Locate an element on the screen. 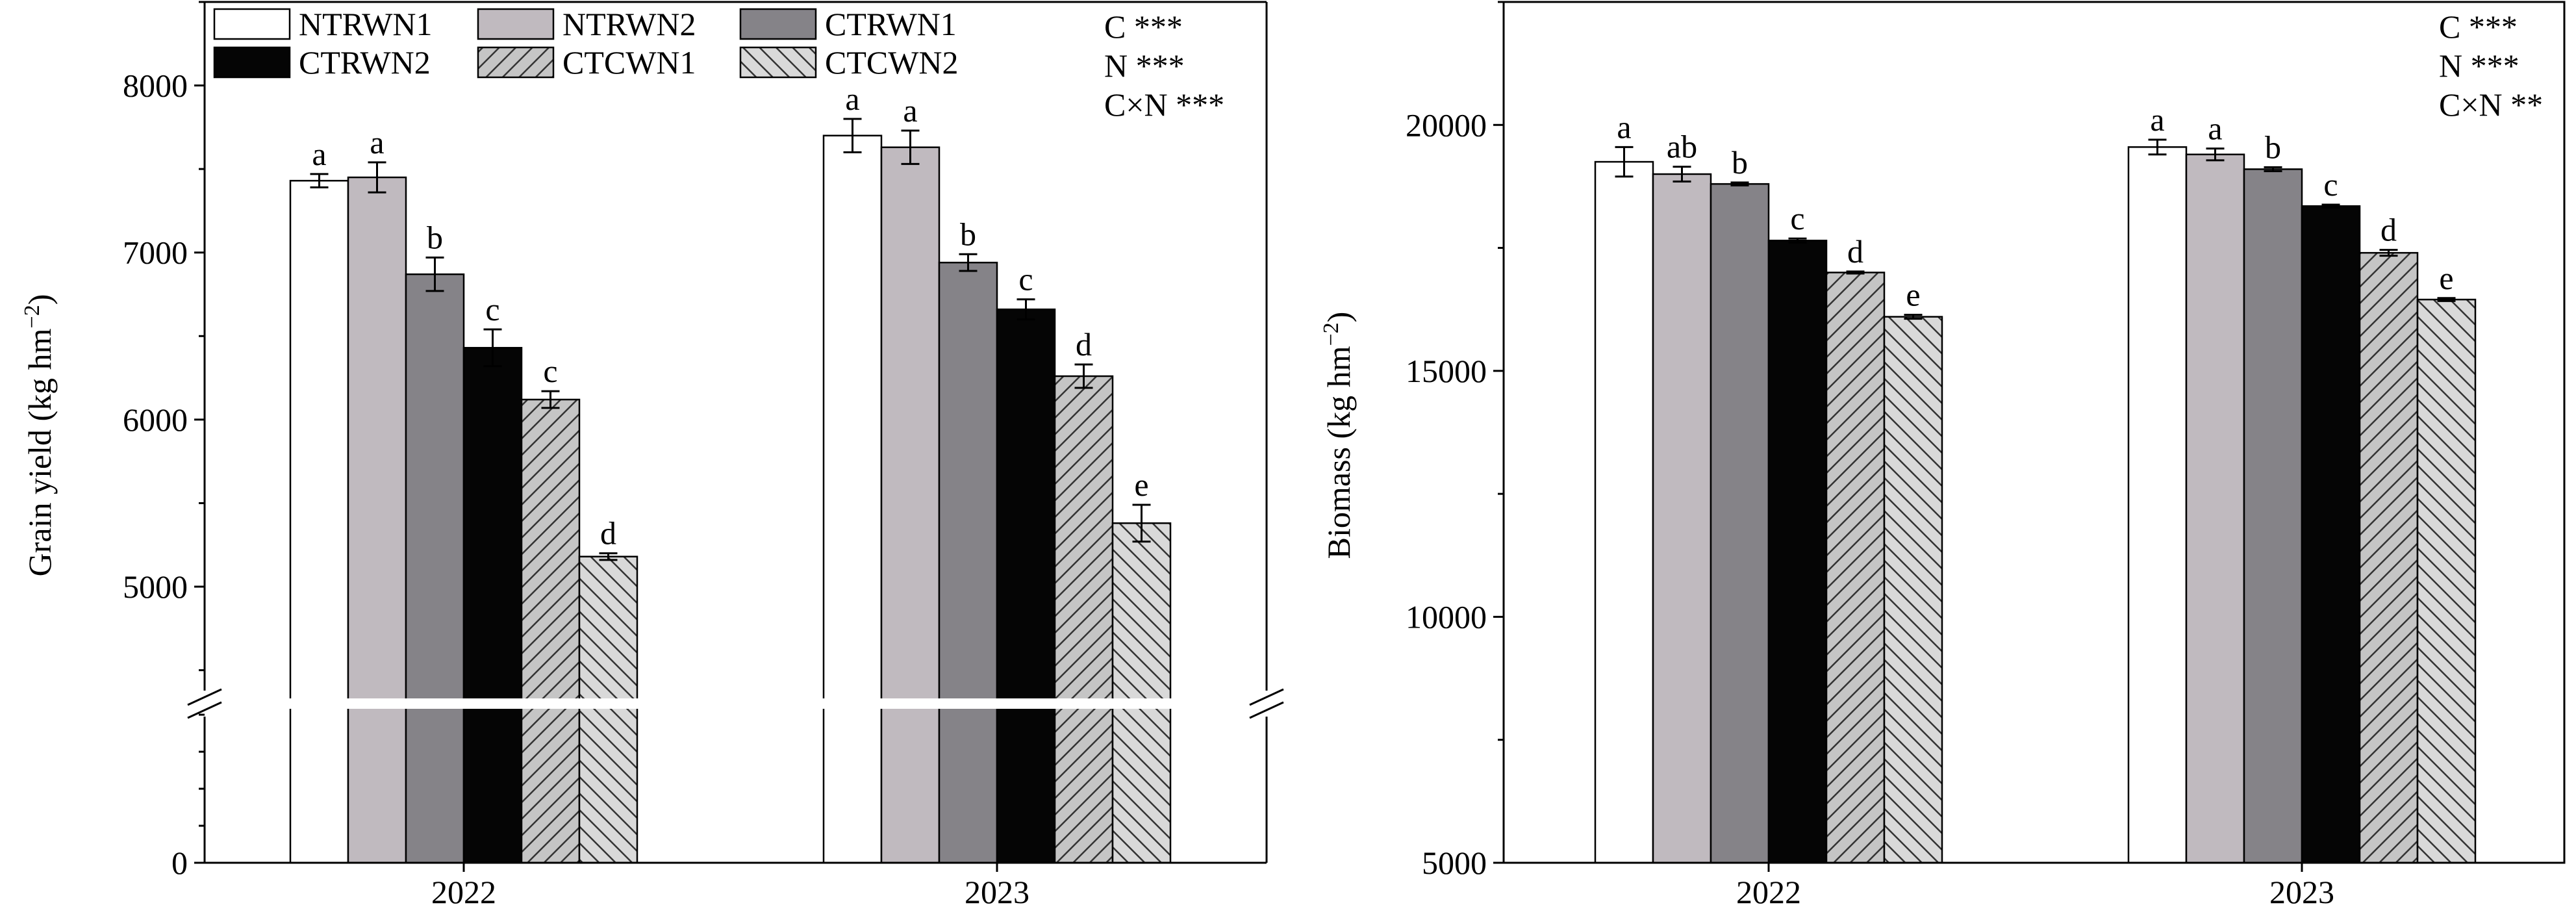  left-y-axis-label-sup: −2 is located at coordinates (32, 316).